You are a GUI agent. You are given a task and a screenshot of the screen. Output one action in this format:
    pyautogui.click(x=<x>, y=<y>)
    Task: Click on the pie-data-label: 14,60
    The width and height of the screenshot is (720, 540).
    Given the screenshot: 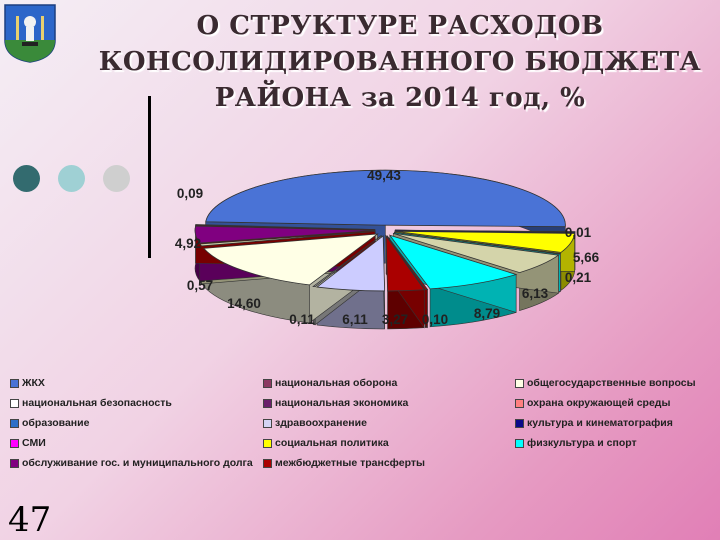 What is the action you would take?
    pyautogui.click(x=244, y=303)
    